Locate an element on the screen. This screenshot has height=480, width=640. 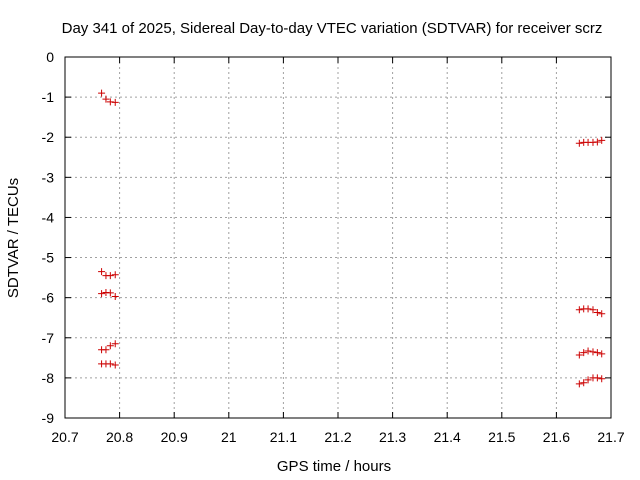
x-tick-label: 21.1 is located at coordinates (283, 437).